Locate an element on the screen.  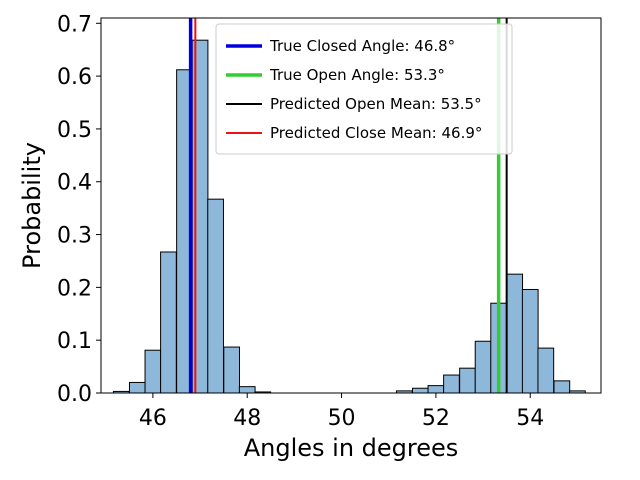
x-tick-label: 46 is located at coordinates (153, 418).